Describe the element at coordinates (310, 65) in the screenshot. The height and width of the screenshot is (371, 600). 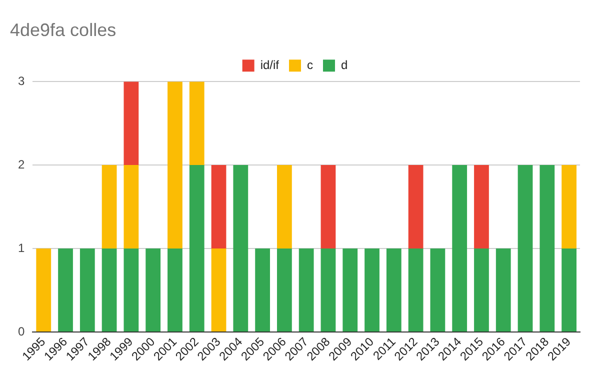
I see `legend-label: c` at that location.